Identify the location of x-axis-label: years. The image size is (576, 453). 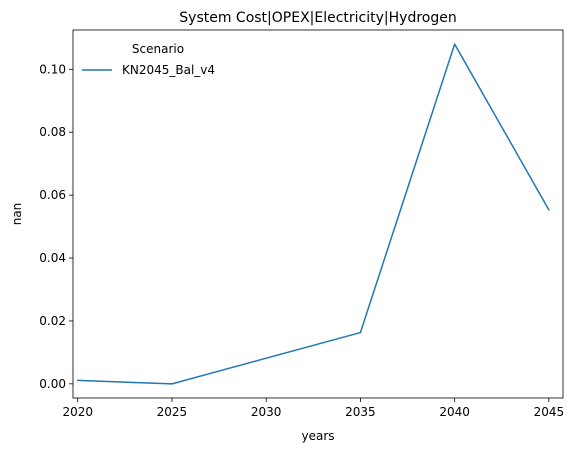
(317, 436).